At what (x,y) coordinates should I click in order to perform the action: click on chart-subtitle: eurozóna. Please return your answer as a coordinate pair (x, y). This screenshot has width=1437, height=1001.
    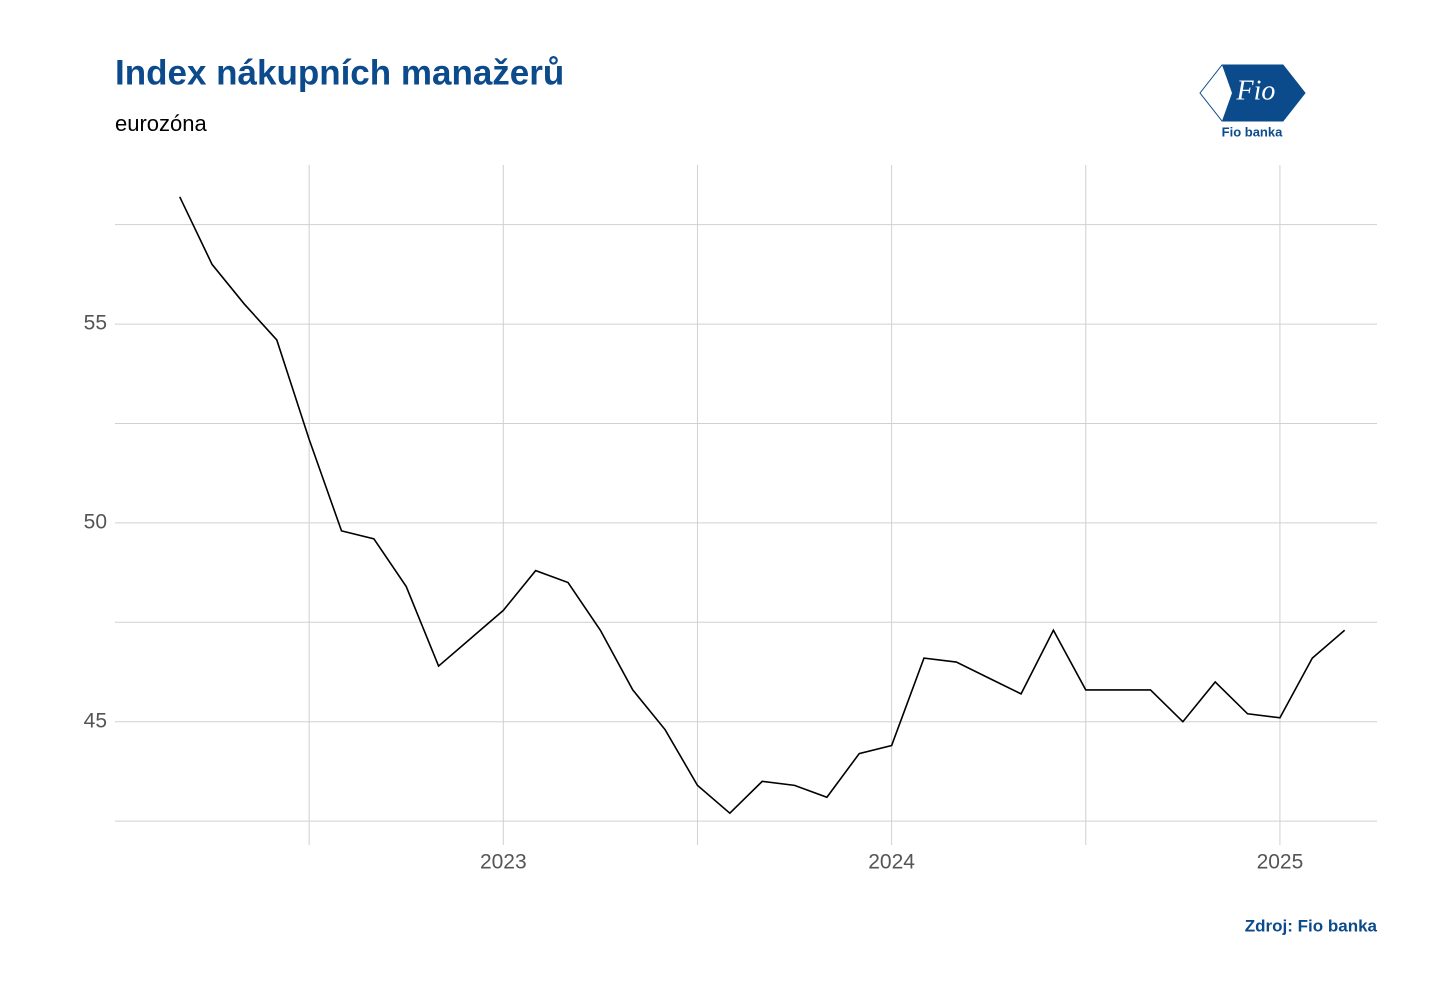
    Looking at the image, I should click on (161, 123).